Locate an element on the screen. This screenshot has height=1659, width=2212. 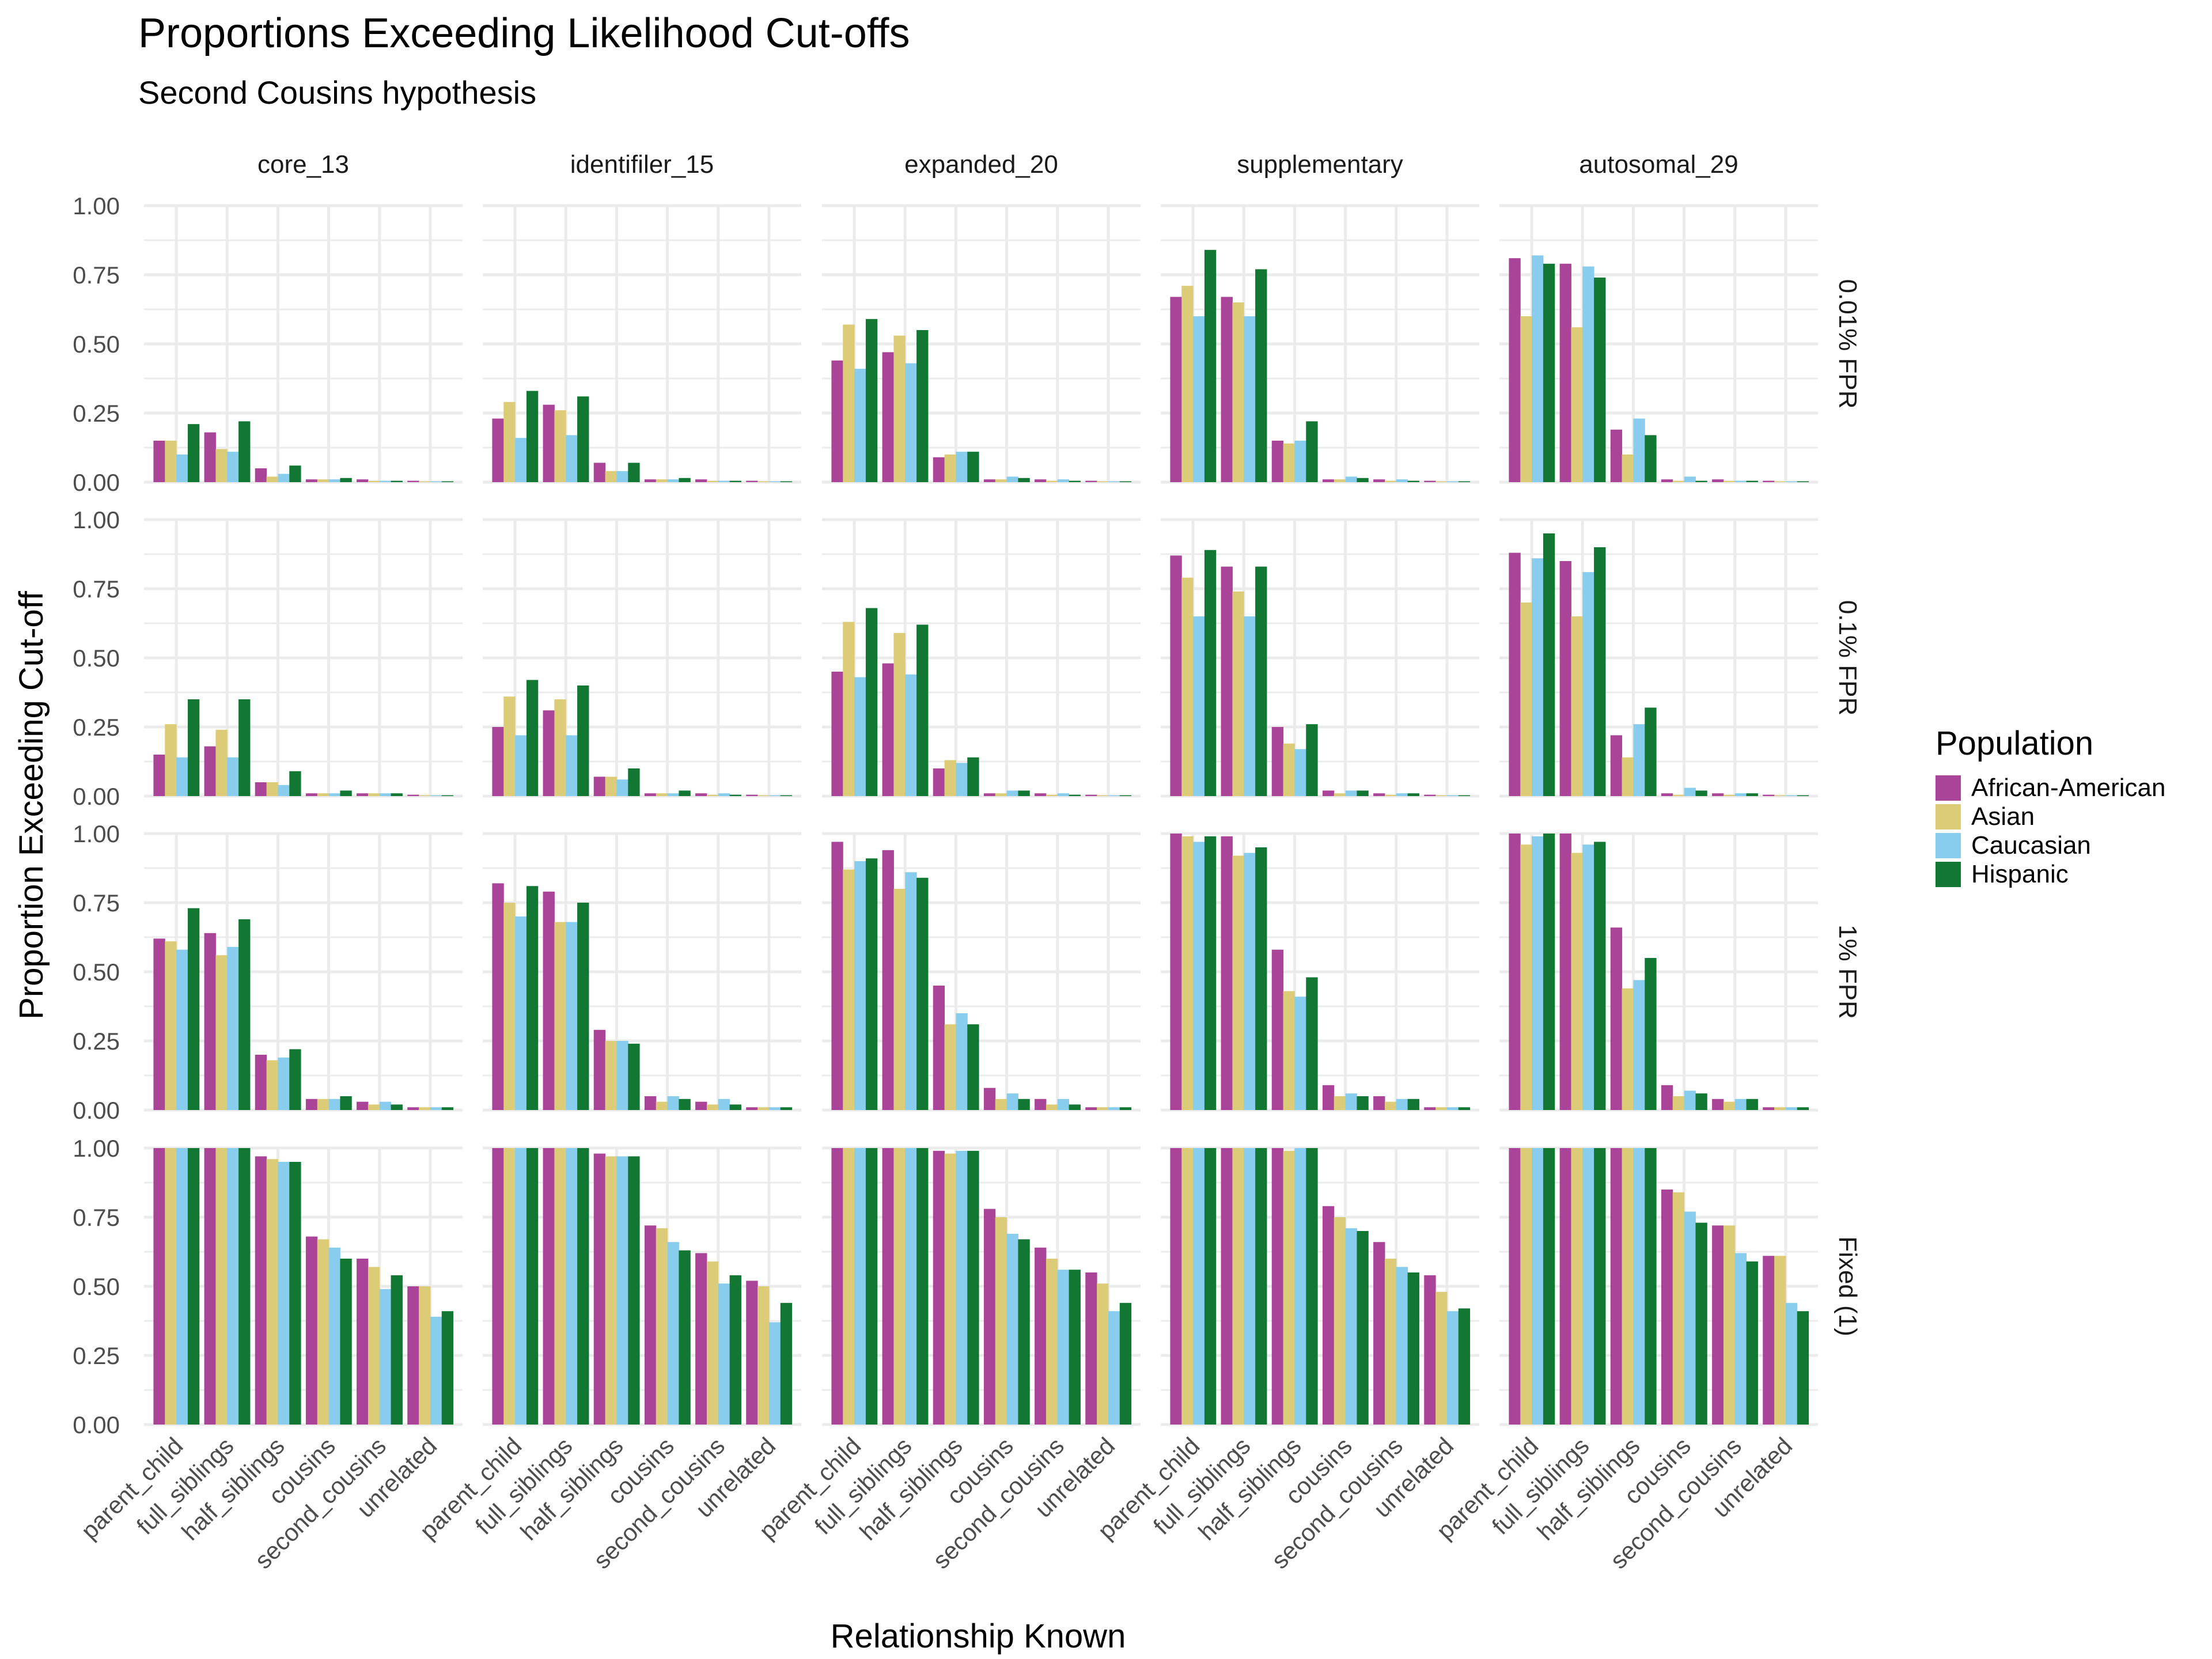
y-tick-label: 0.25 is located at coordinates (96, 727).